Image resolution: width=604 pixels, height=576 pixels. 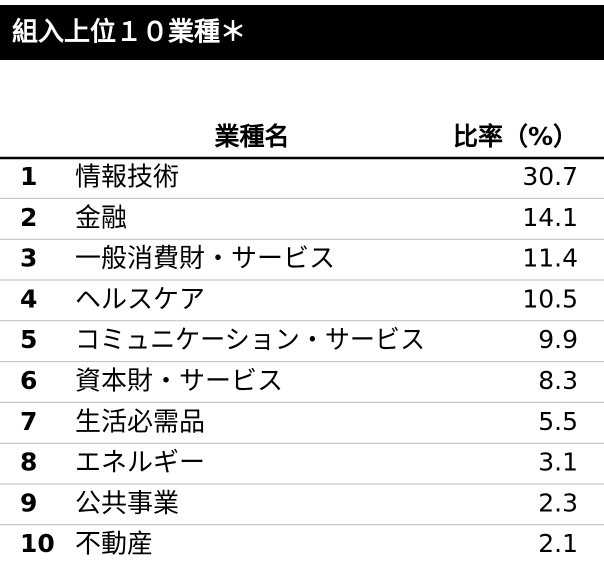 I want to click on rank: 7, so click(x=28, y=421).